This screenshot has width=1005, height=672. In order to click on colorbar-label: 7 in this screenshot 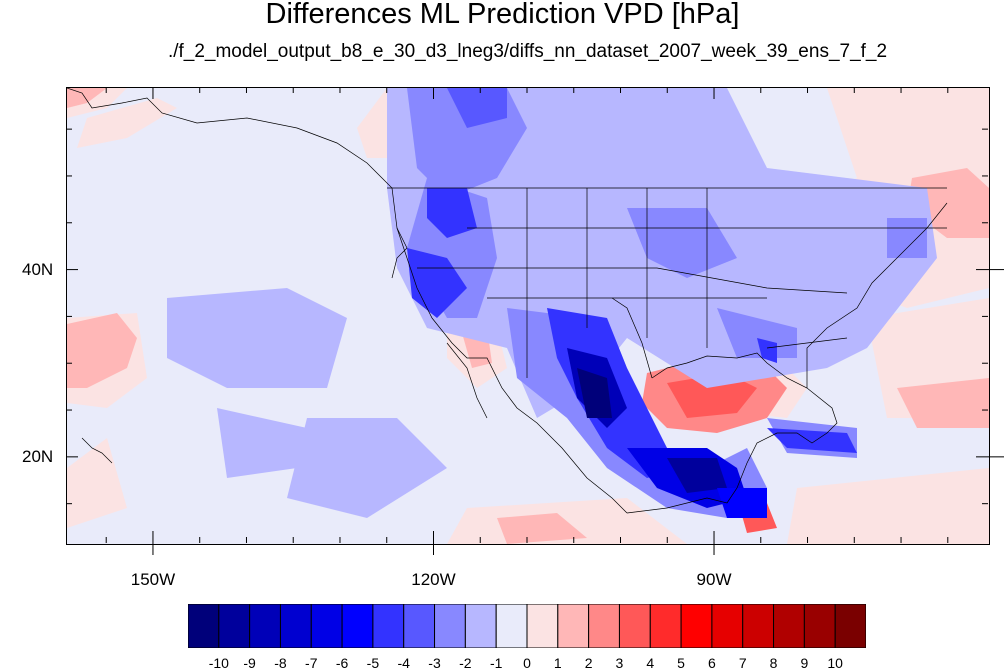, I will do `click(742, 663)`.